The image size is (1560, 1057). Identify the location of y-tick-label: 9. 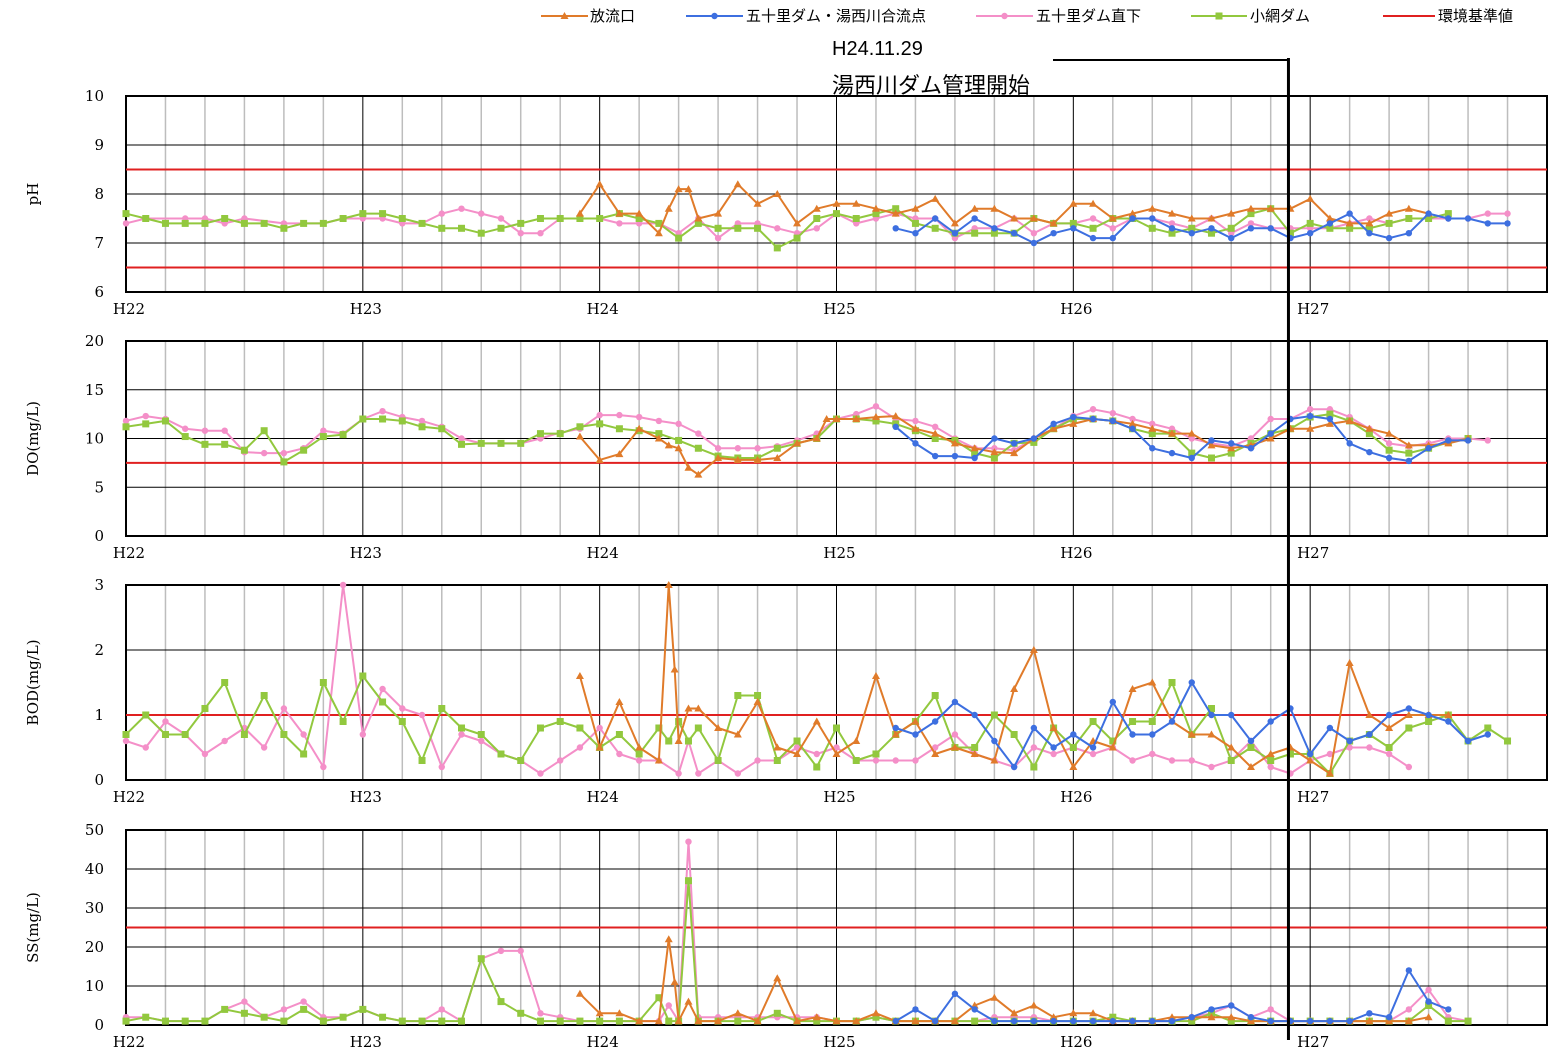
(99, 145).